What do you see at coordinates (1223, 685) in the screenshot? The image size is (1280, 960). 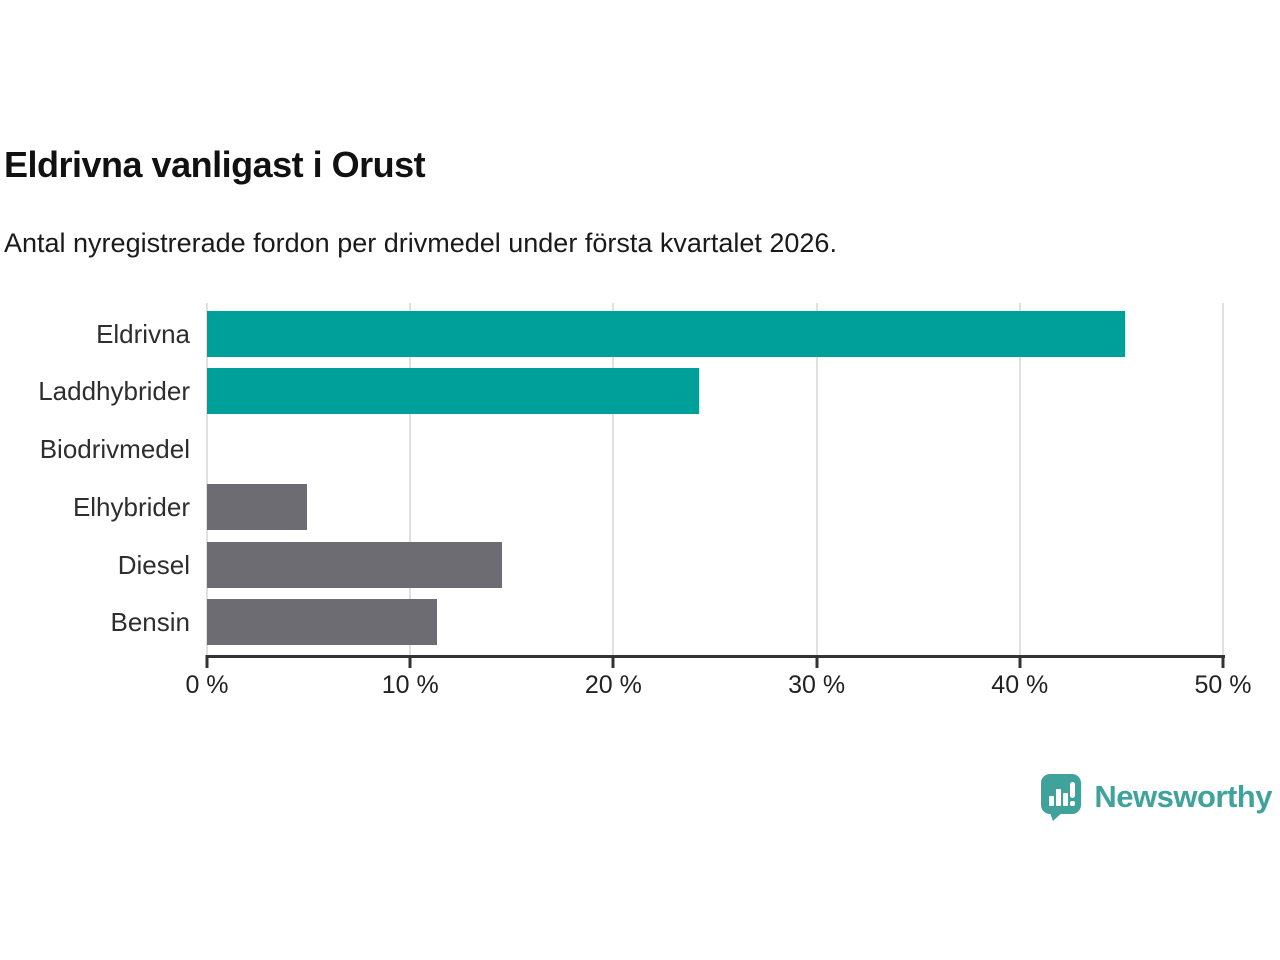 I see `x-axis-tick-label: 50 %` at bounding box center [1223, 685].